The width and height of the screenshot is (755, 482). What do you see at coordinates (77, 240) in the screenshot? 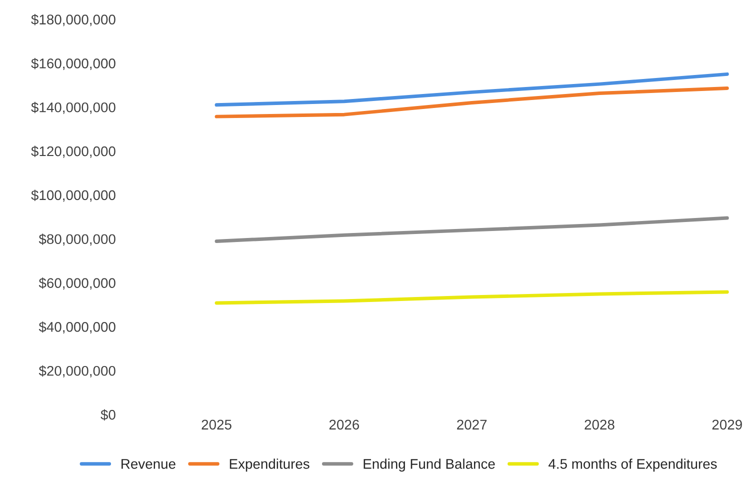
I see `y-tick-label: $80,000,000` at bounding box center [77, 240].